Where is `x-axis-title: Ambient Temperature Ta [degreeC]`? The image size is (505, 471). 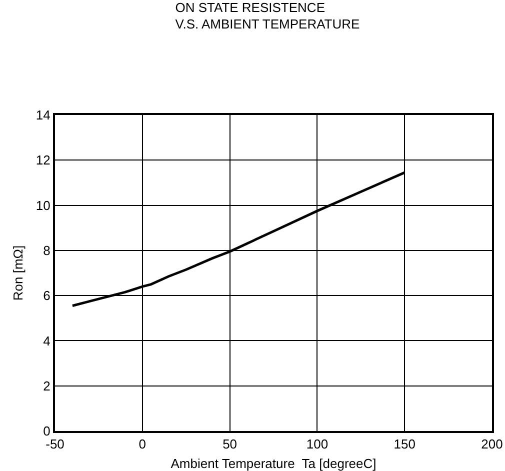 x-axis-title: Ambient Temperature Ta [degreeC] is located at coordinates (273, 463).